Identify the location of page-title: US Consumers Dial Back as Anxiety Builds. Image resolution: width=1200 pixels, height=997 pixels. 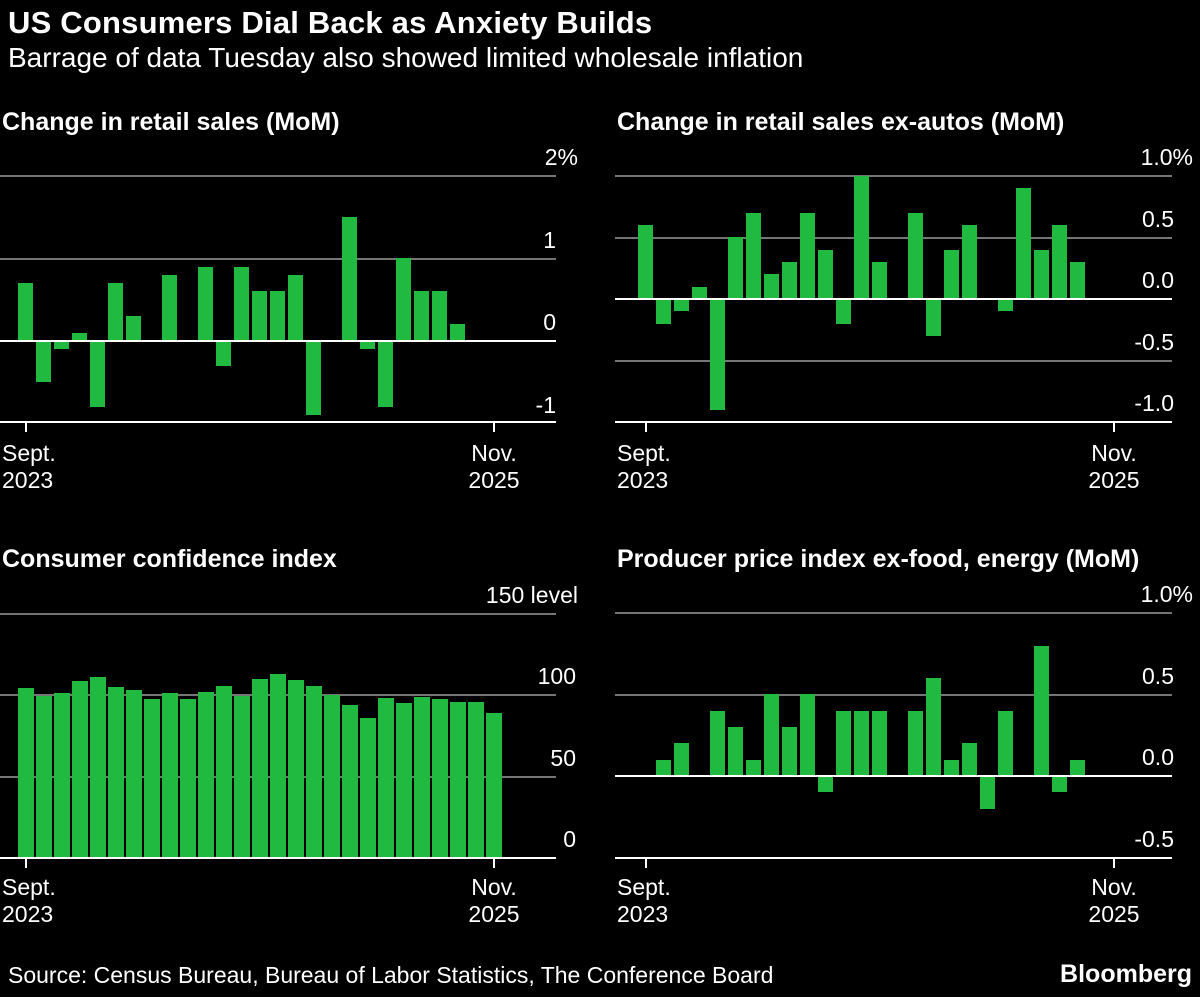
(330, 22).